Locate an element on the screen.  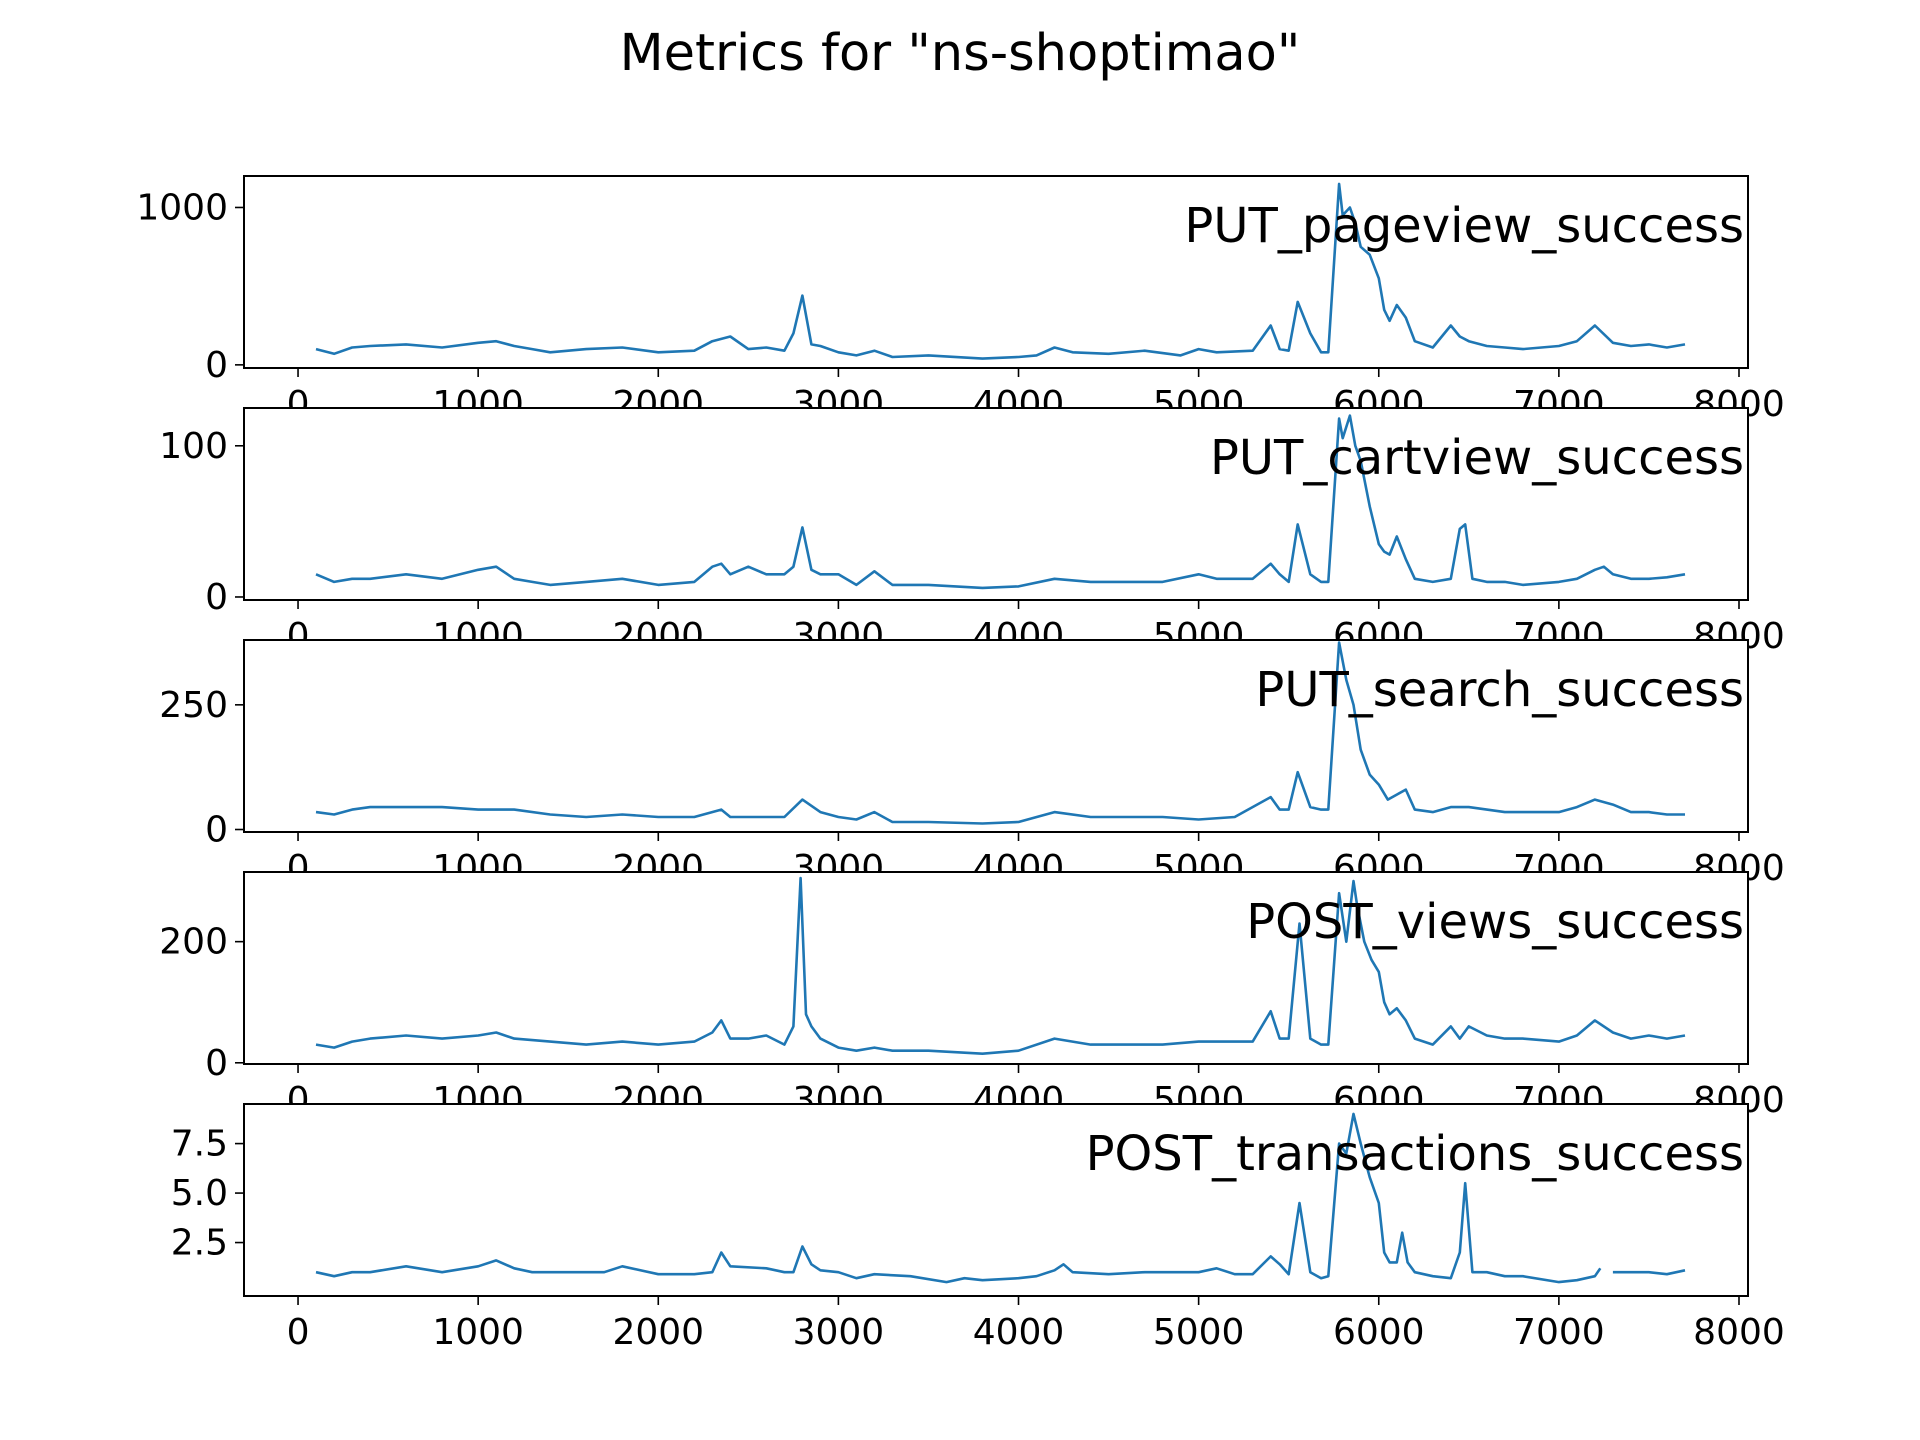
x-tick-label: 2000 is located at coordinates (658, 1332).